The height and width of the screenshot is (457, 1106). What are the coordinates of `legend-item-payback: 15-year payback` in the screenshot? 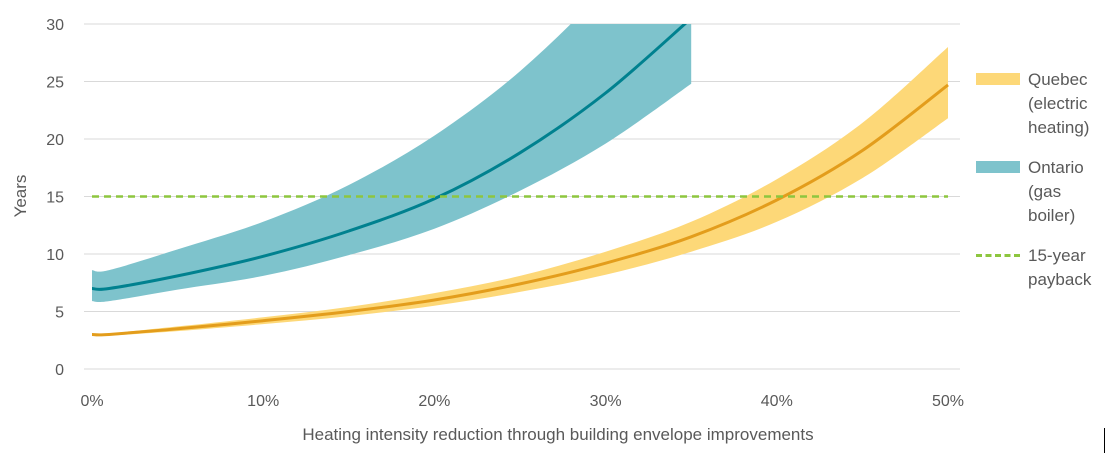 It's located at (1041, 268).